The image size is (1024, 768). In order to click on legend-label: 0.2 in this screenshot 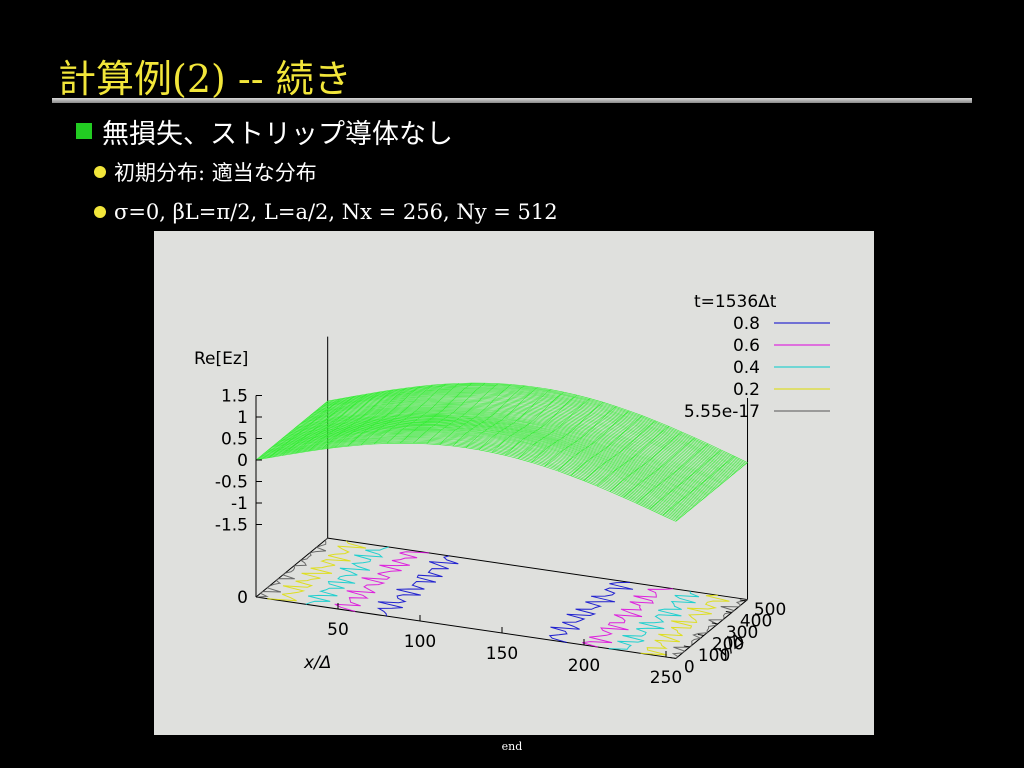, I will do `click(746, 390)`.